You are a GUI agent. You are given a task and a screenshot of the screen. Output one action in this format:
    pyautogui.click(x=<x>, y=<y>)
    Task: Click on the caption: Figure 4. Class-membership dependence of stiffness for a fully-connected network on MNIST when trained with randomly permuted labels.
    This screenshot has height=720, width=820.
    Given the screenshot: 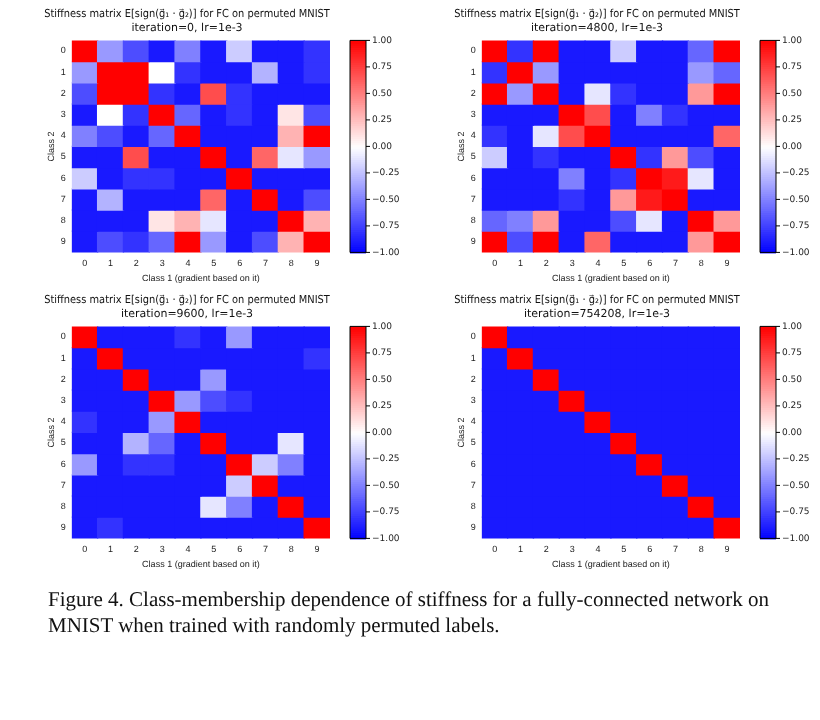 What is the action you would take?
    pyautogui.click(x=409, y=614)
    